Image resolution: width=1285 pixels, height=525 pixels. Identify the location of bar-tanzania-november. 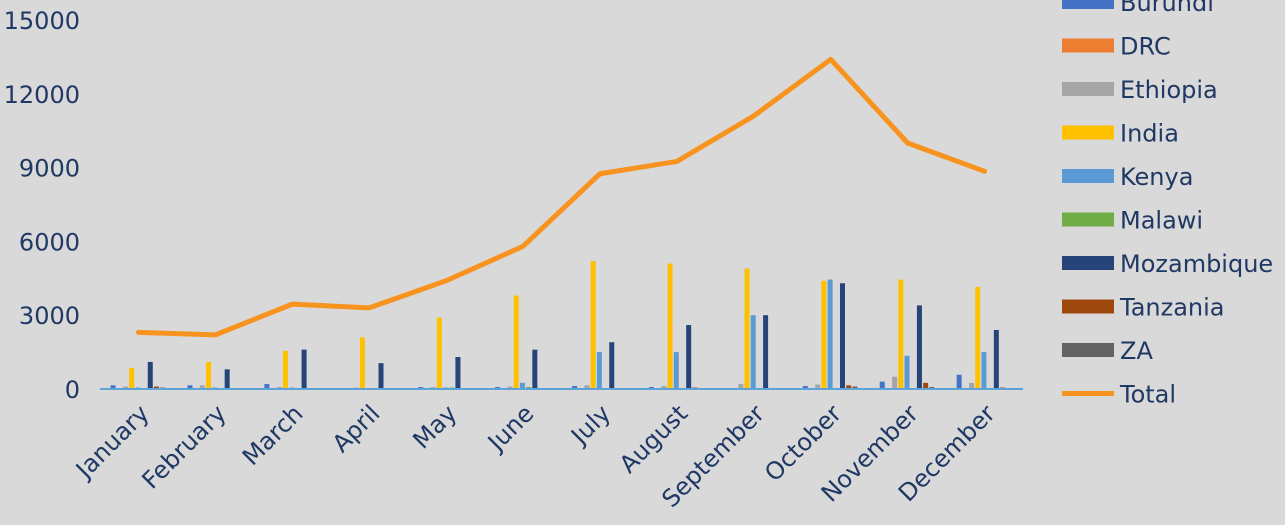
(926, 385).